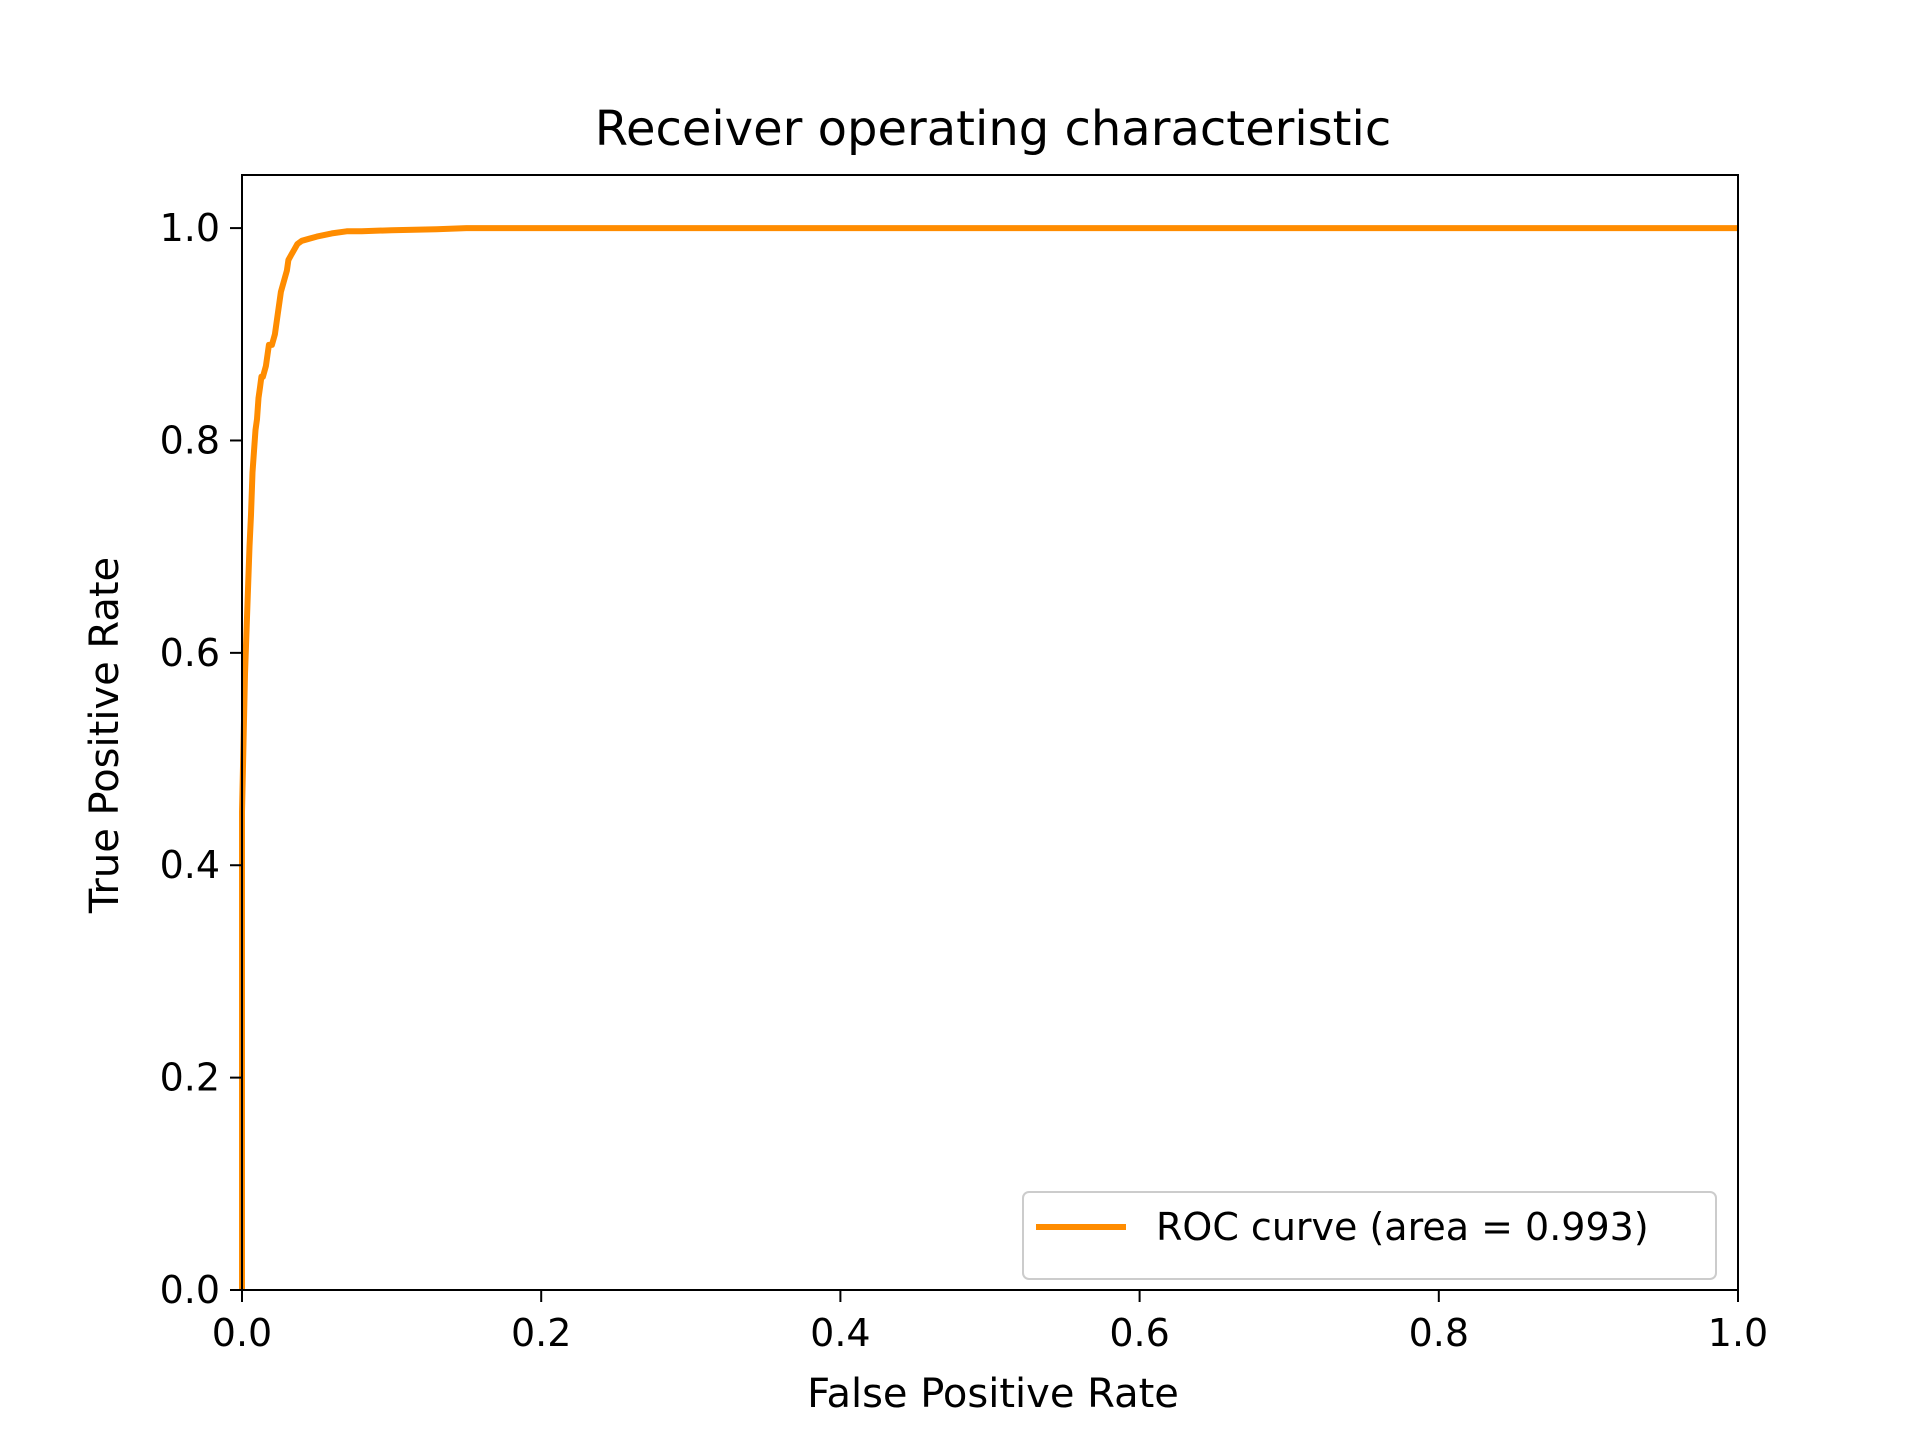 The image size is (1920, 1440). I want to click on y-tick-label: 0.0, so click(190, 1290).